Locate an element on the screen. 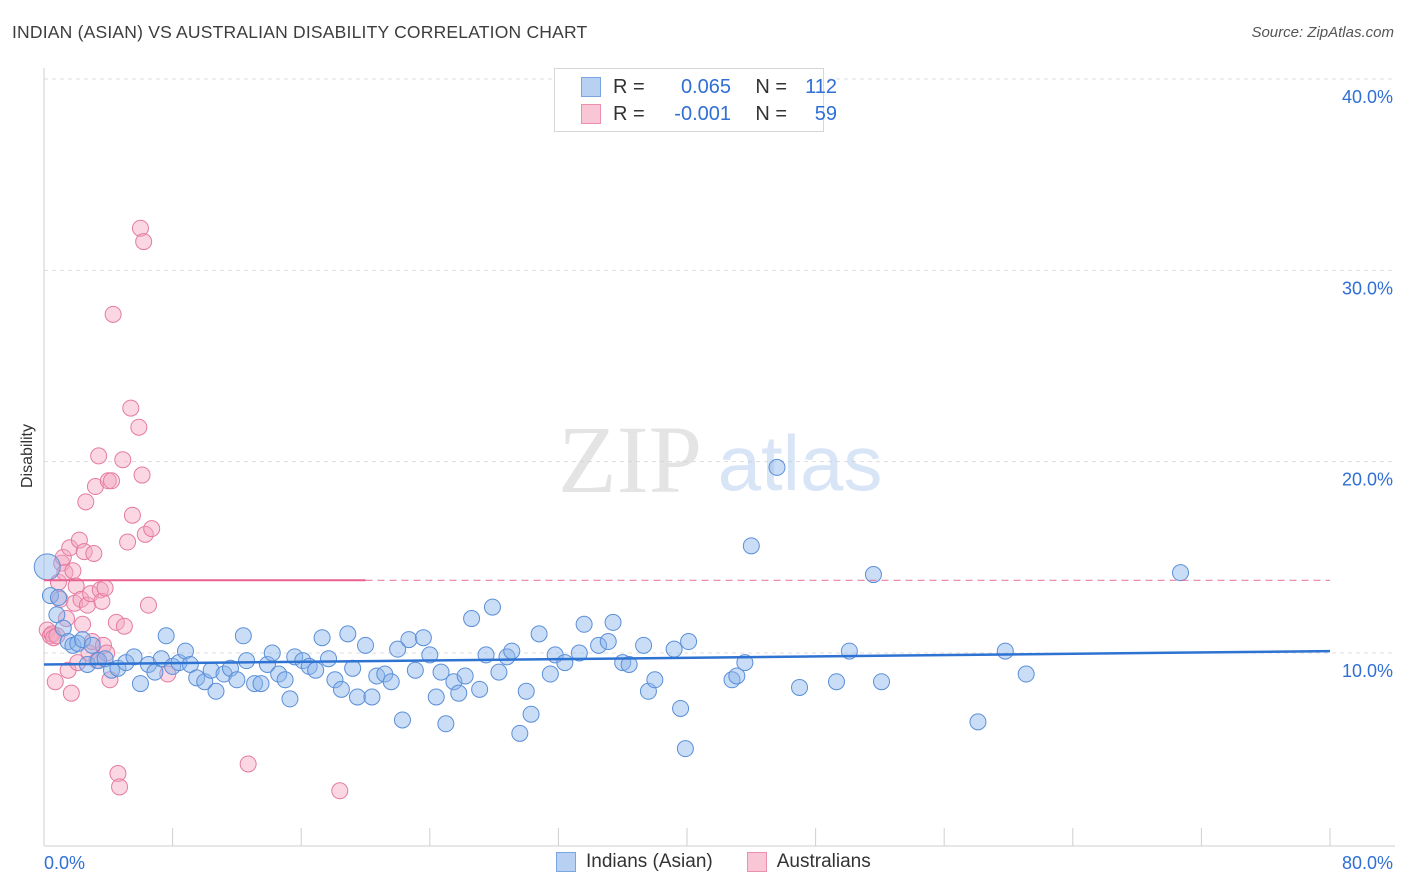 The height and width of the screenshot is (892, 1406). source-label: Source: ZipAtlas.com is located at coordinates (1322, 32).